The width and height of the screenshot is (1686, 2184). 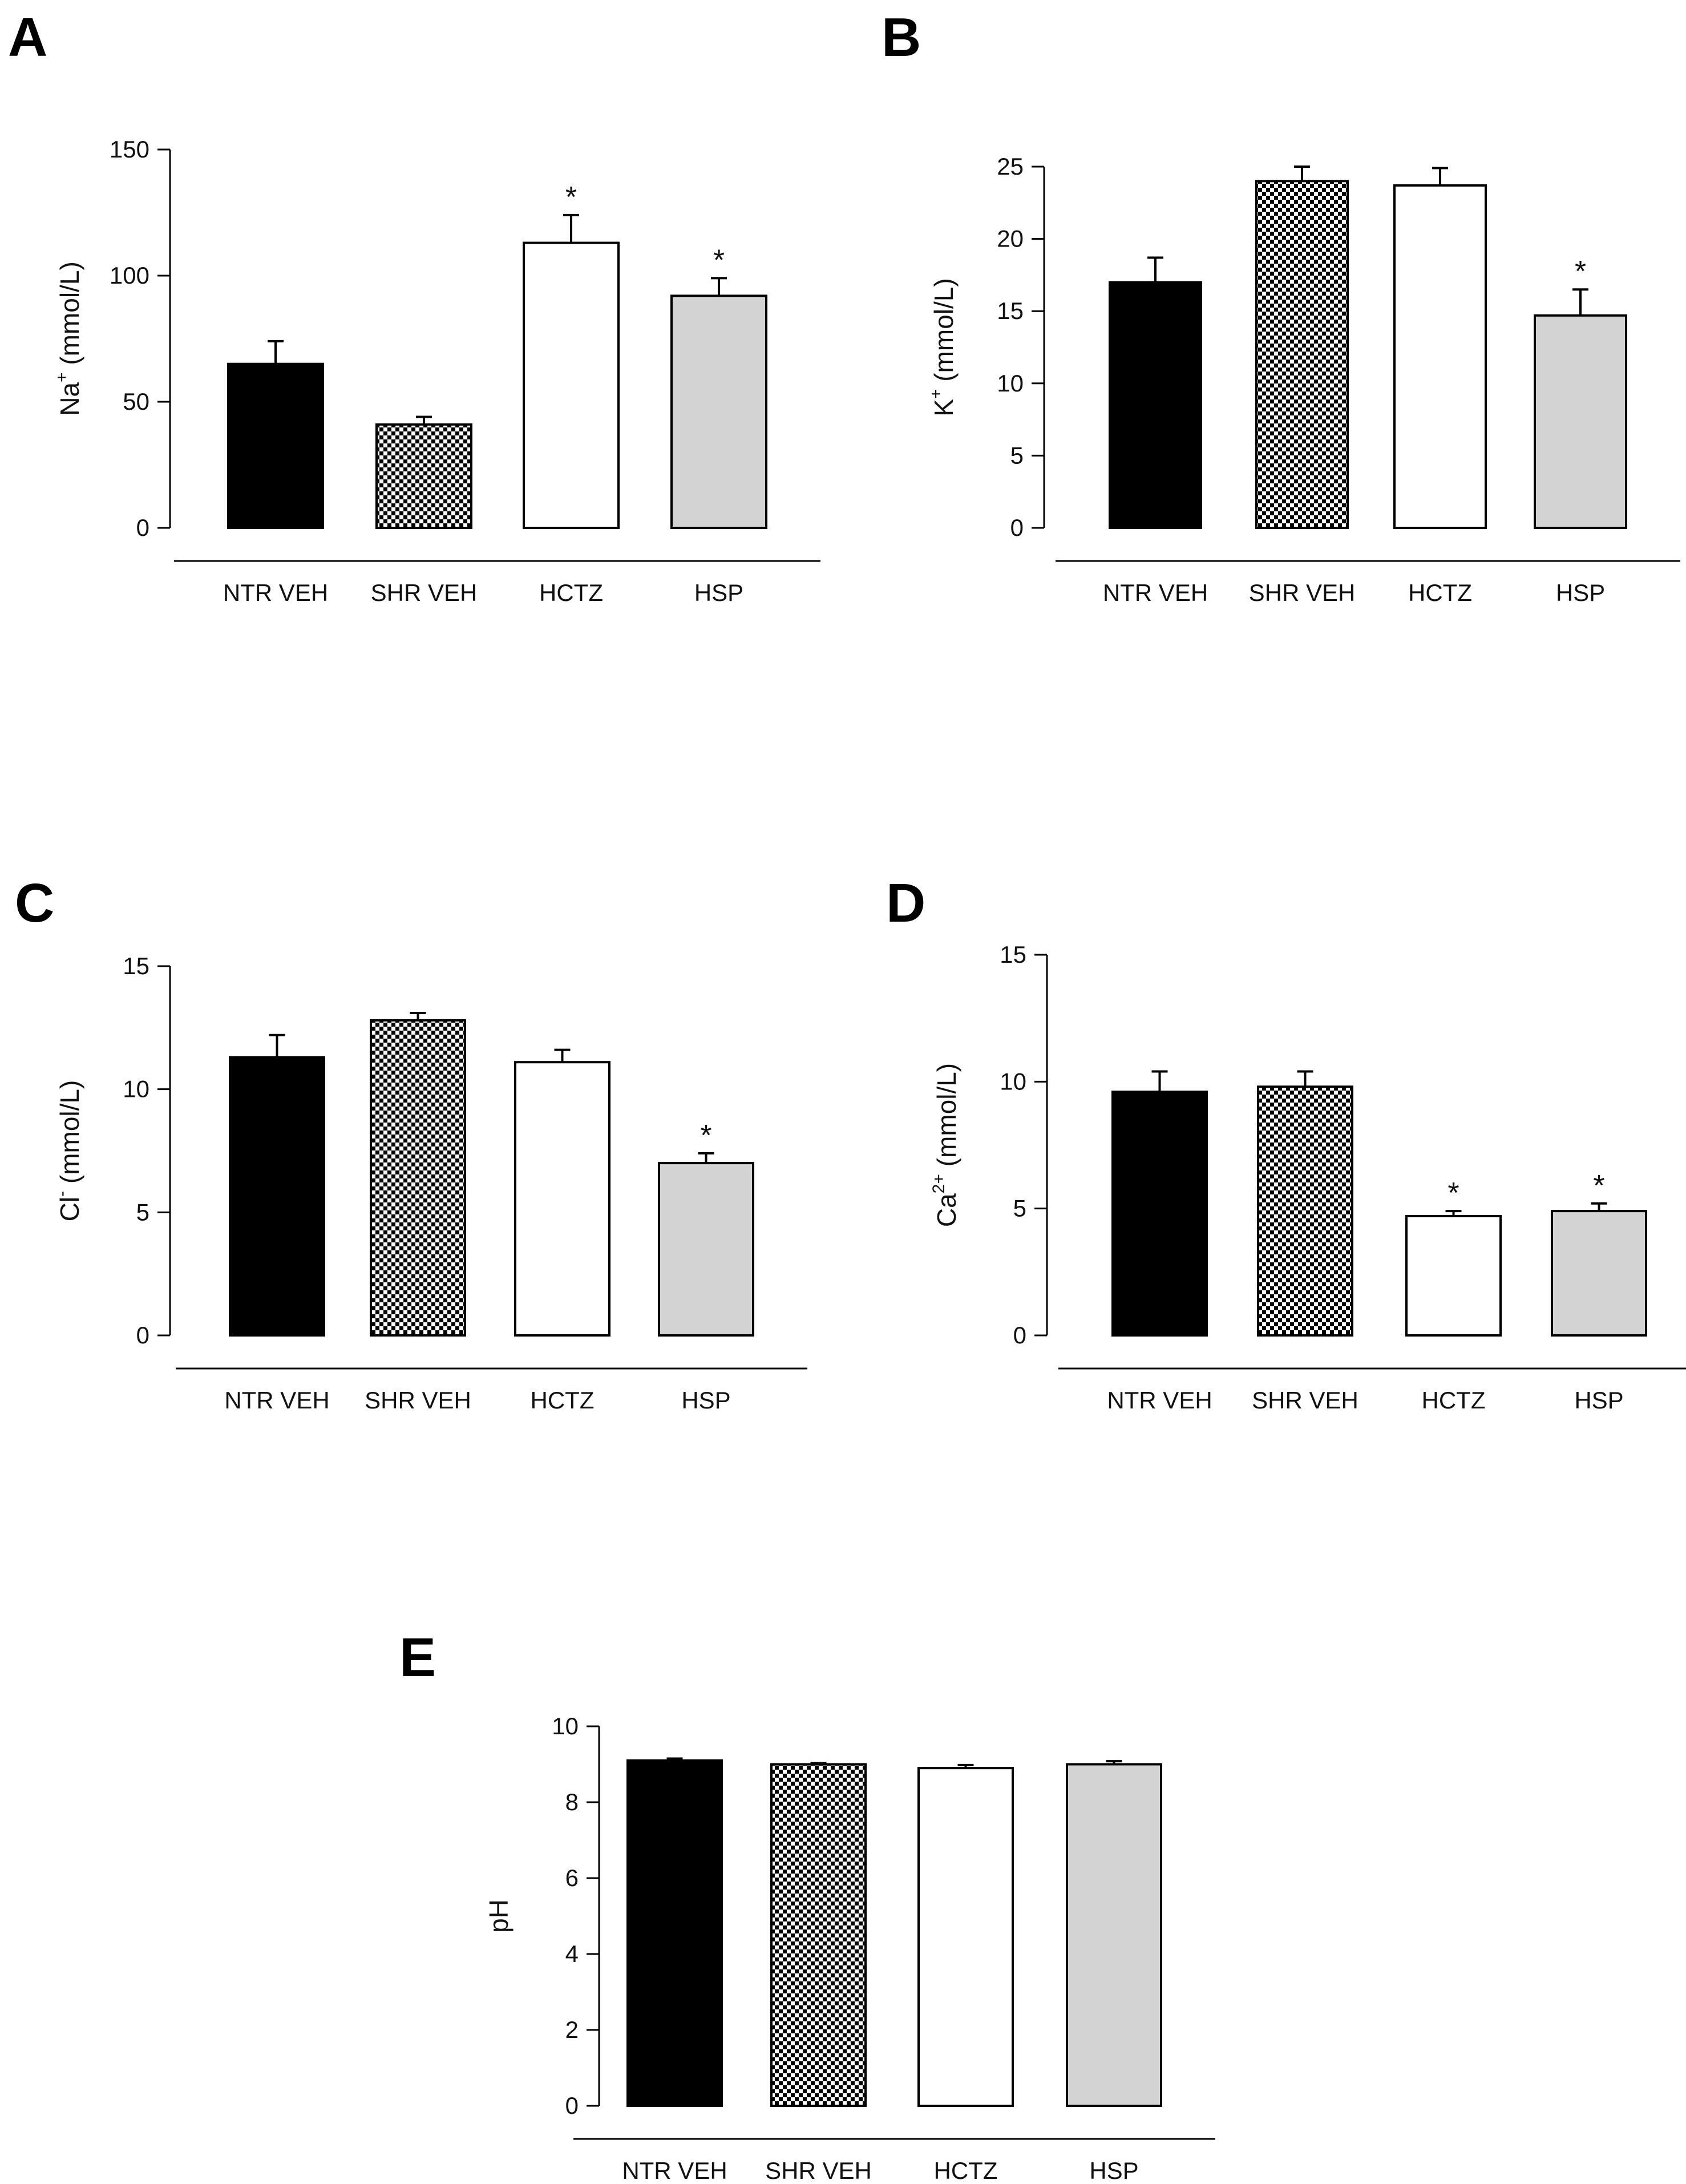 I want to click on y-tick-label: 0, so click(x=142, y=527).